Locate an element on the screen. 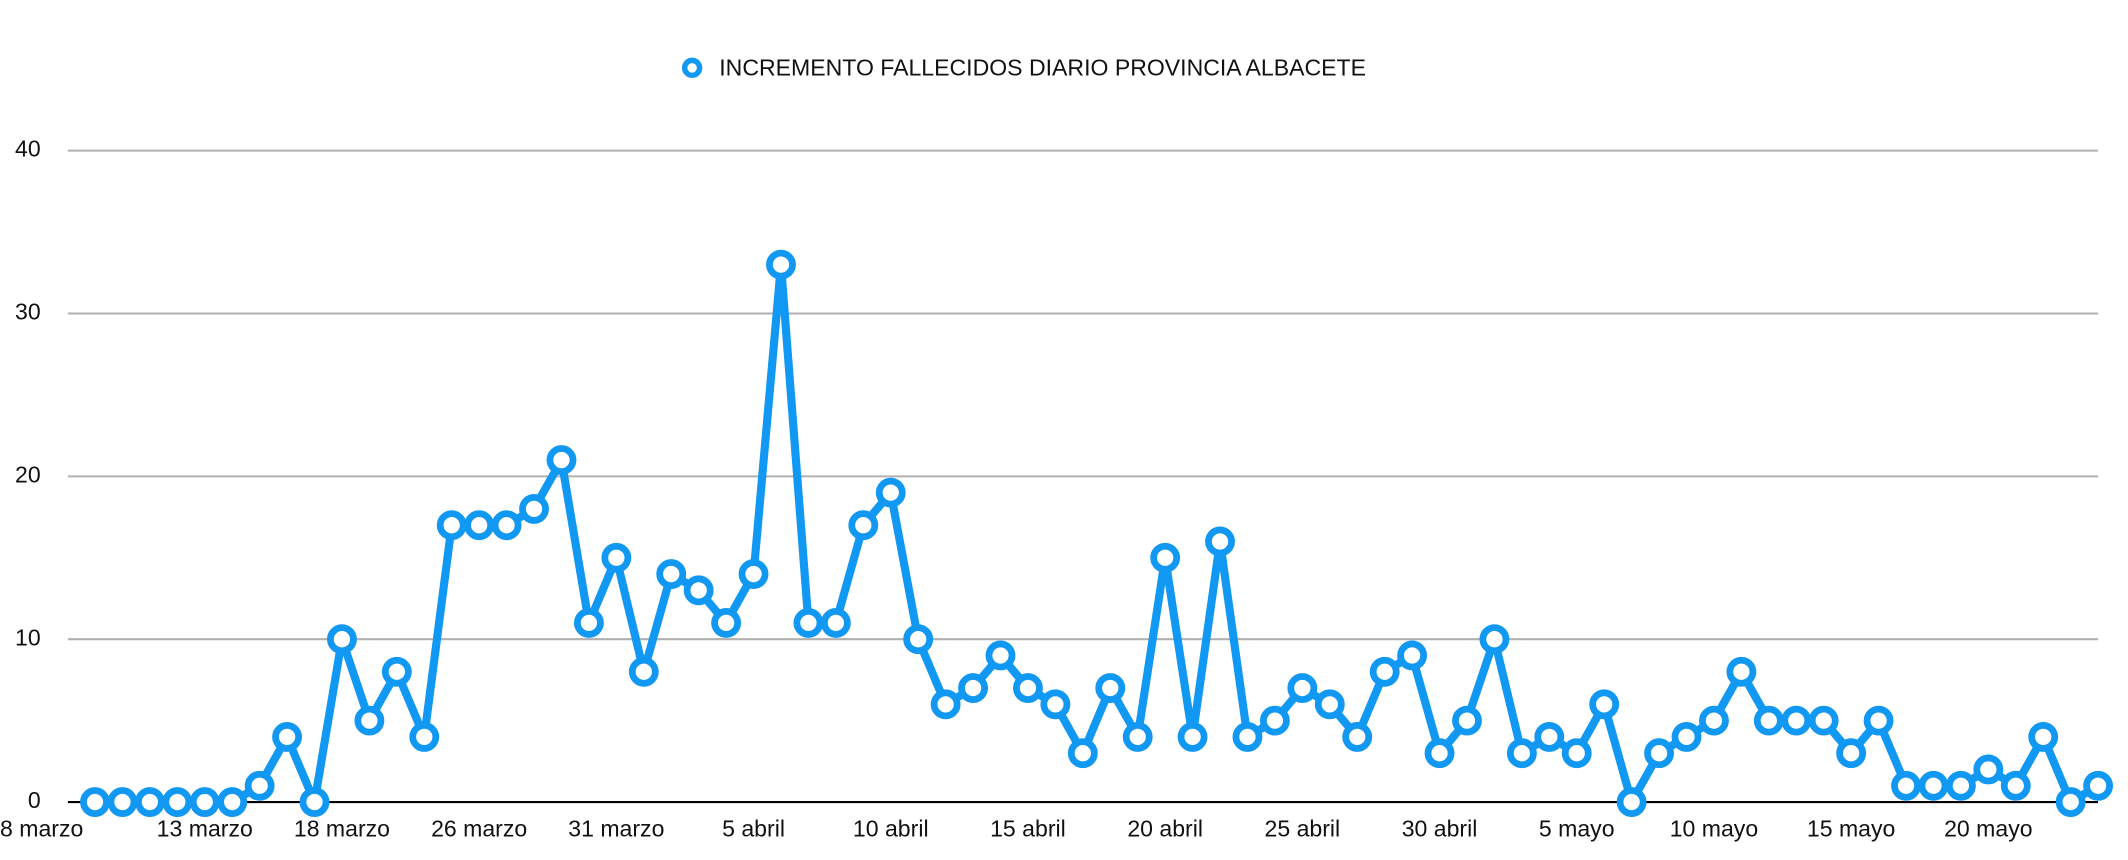 This screenshot has width=2128, height=860. legend-marker is located at coordinates (692, 68).